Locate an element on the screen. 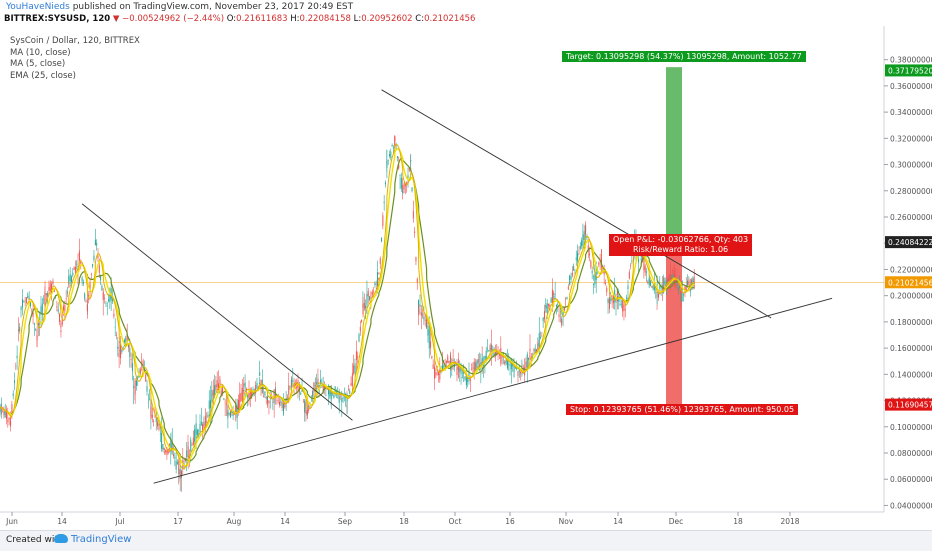 This screenshot has height=551, width=932. tradingview-logo: TradingView is located at coordinates (92, 539).